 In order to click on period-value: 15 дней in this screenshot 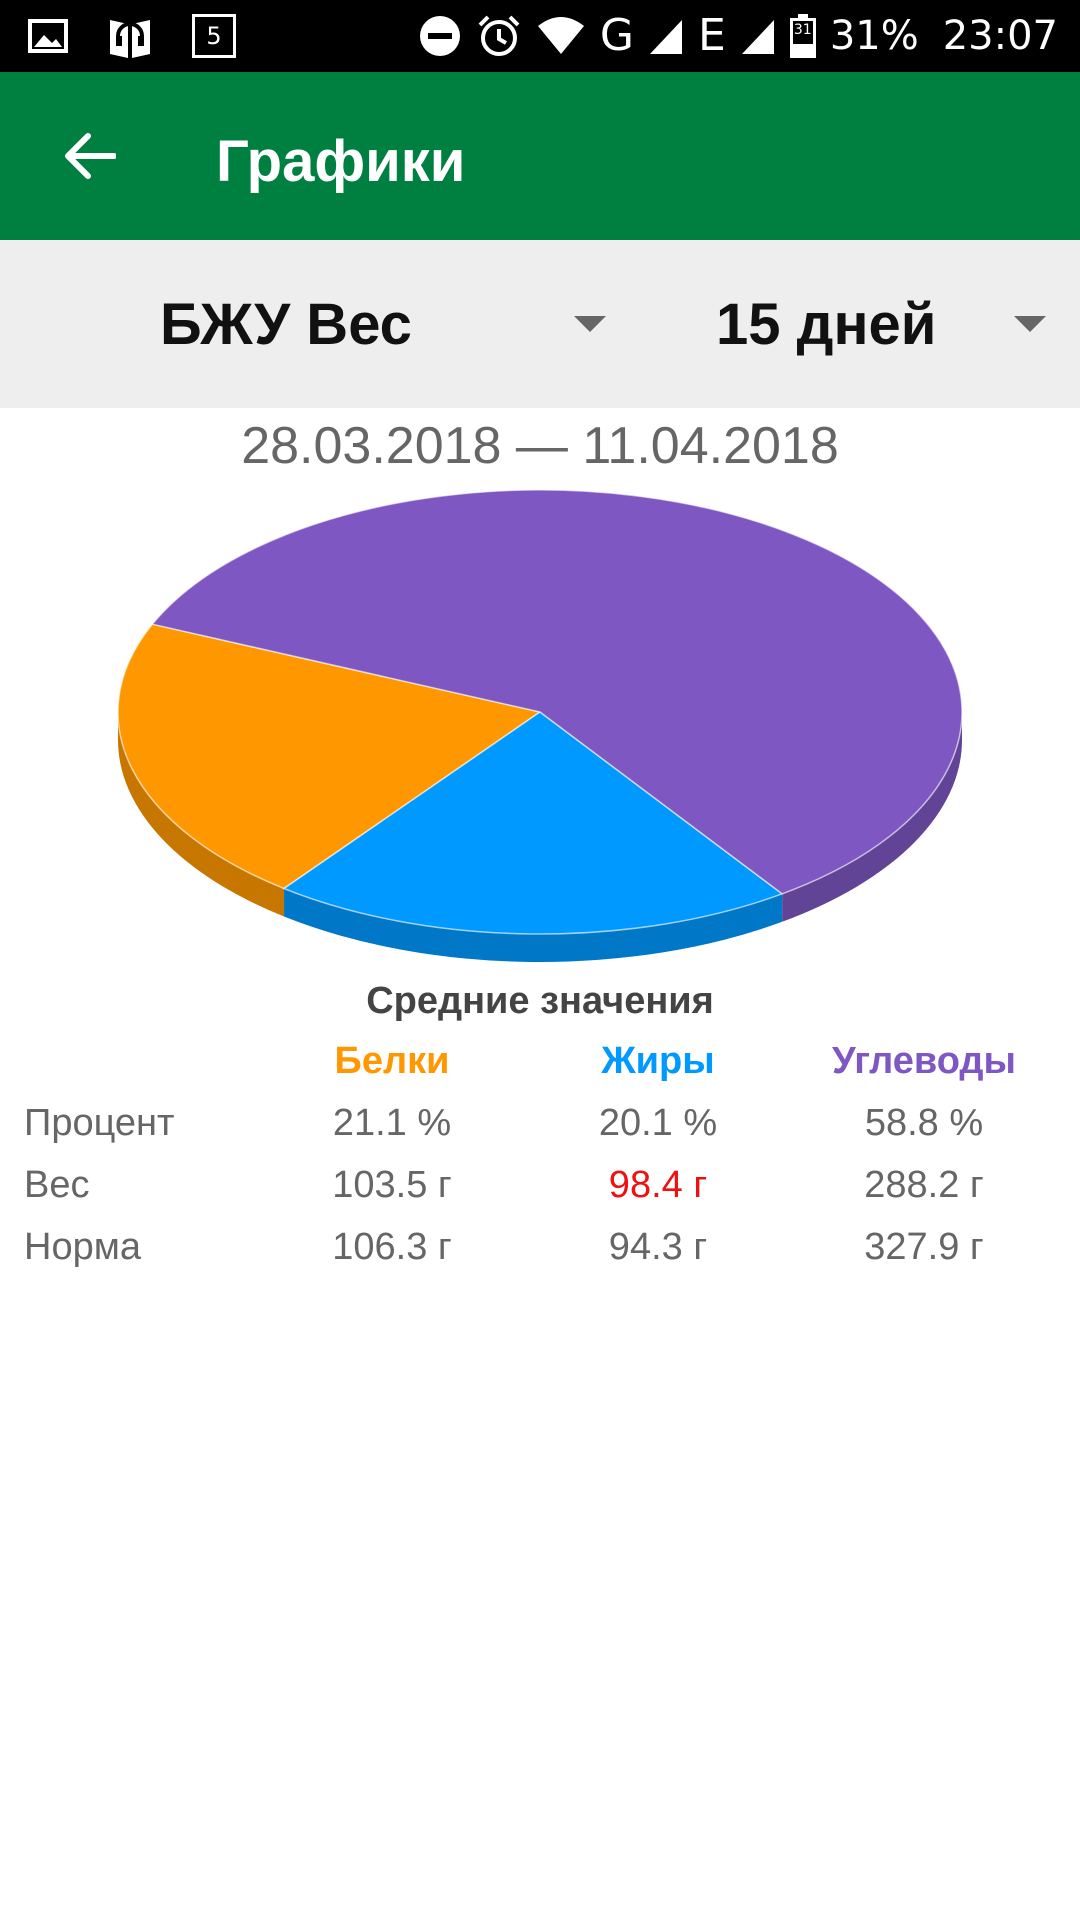, I will do `click(826, 324)`.